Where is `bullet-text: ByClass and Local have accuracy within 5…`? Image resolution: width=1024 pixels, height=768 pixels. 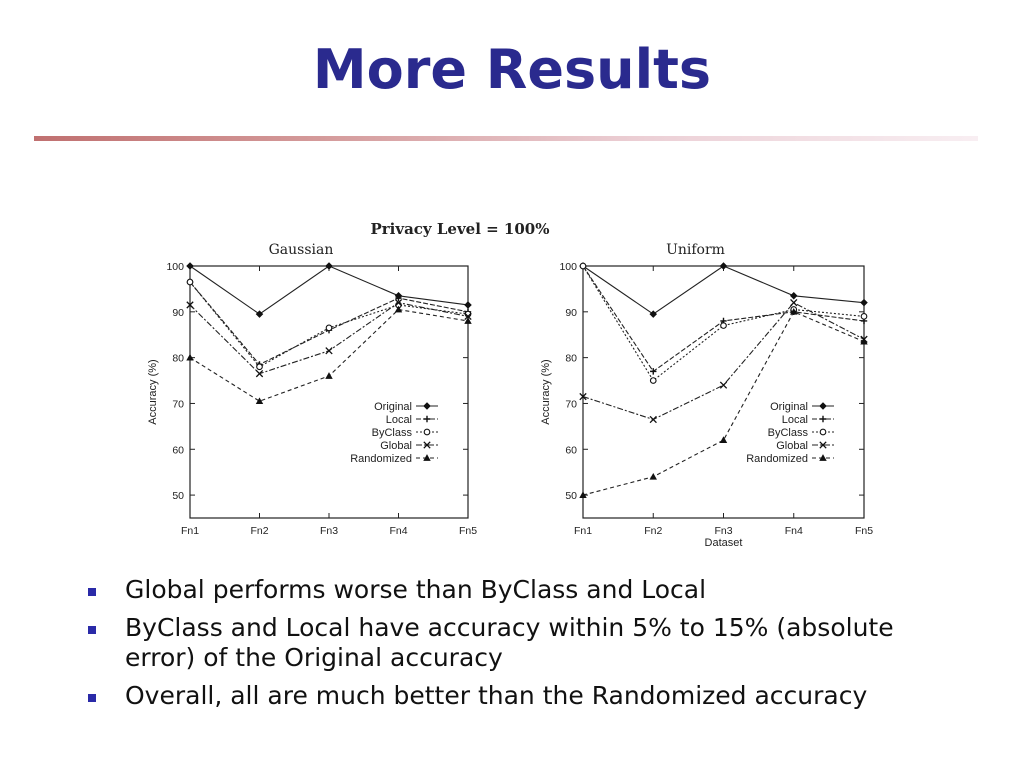
bullet-text: ByClass and Local have accuracy within 5… is located at coordinates (509, 642).